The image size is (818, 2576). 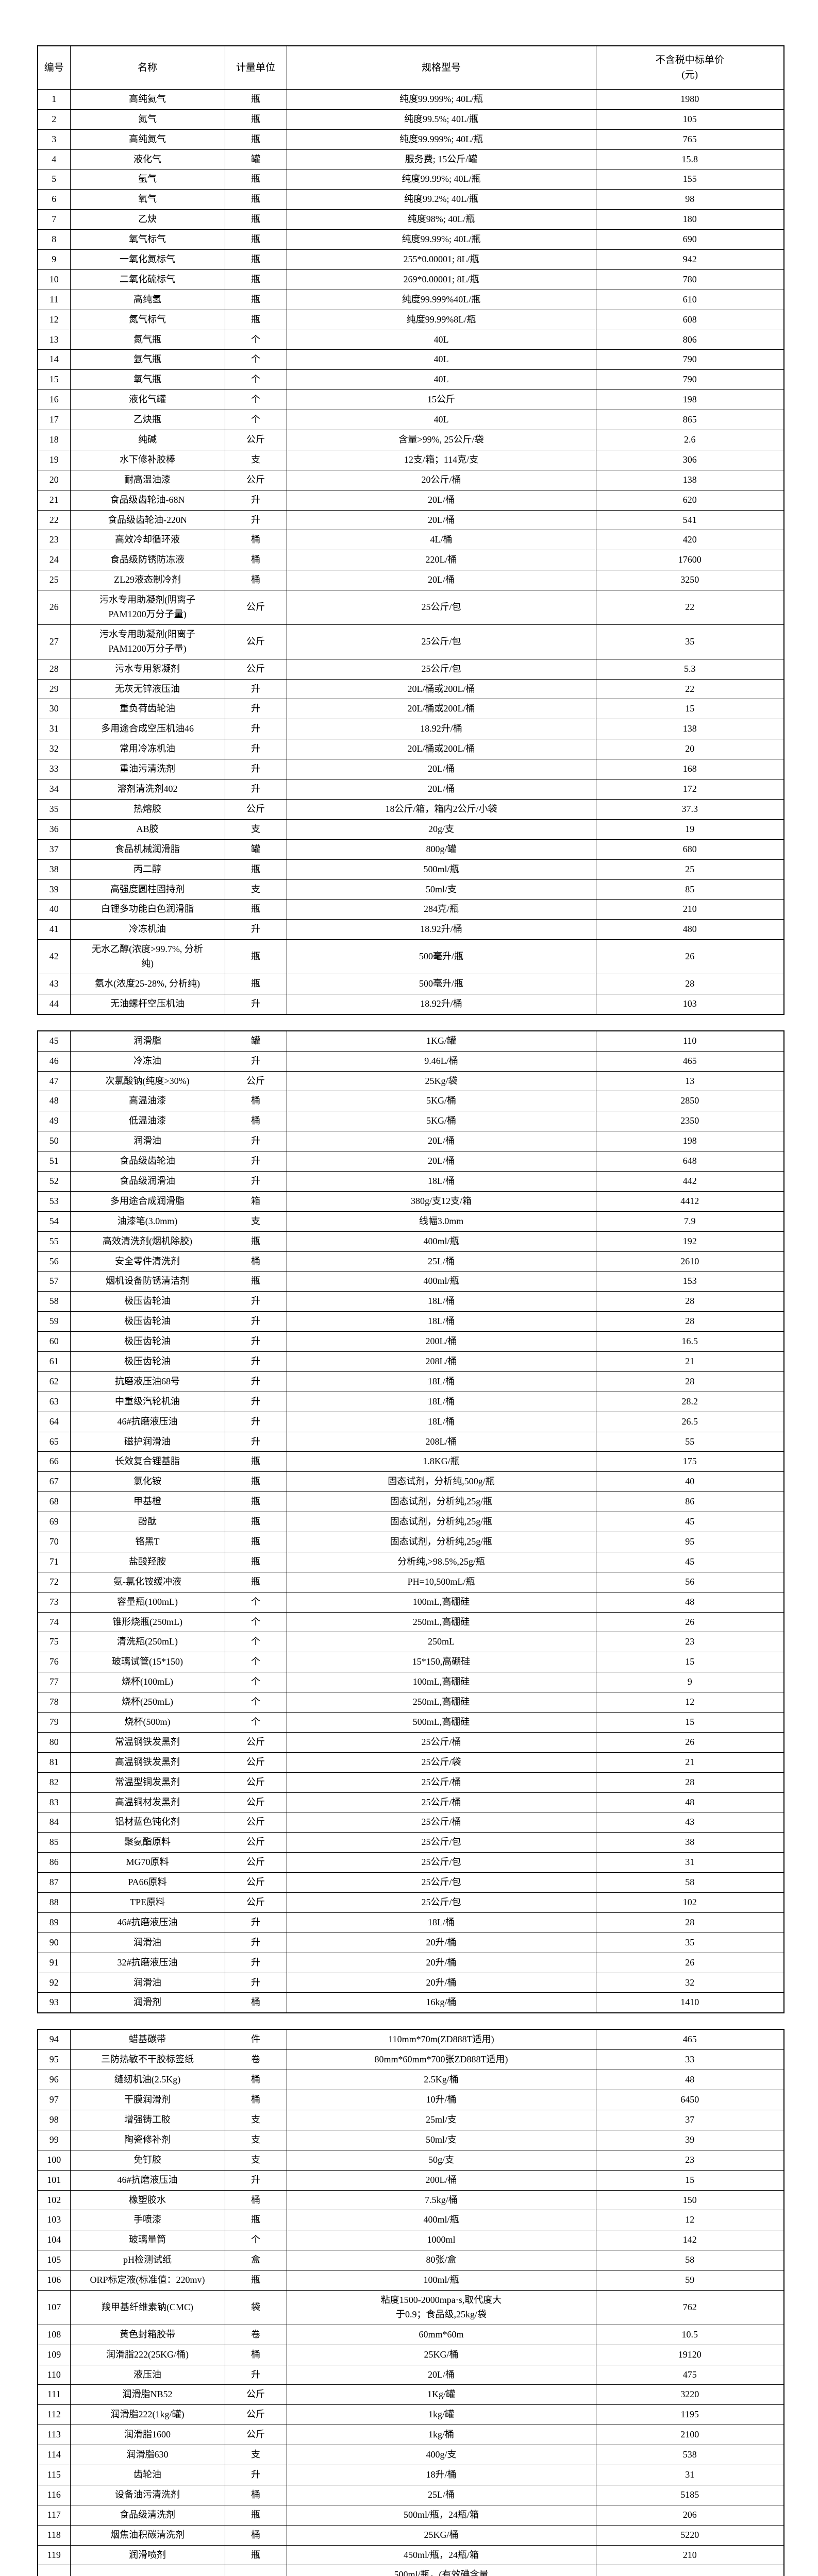 I want to click on spec-cell: 18L/桶, so click(x=441, y=1401).